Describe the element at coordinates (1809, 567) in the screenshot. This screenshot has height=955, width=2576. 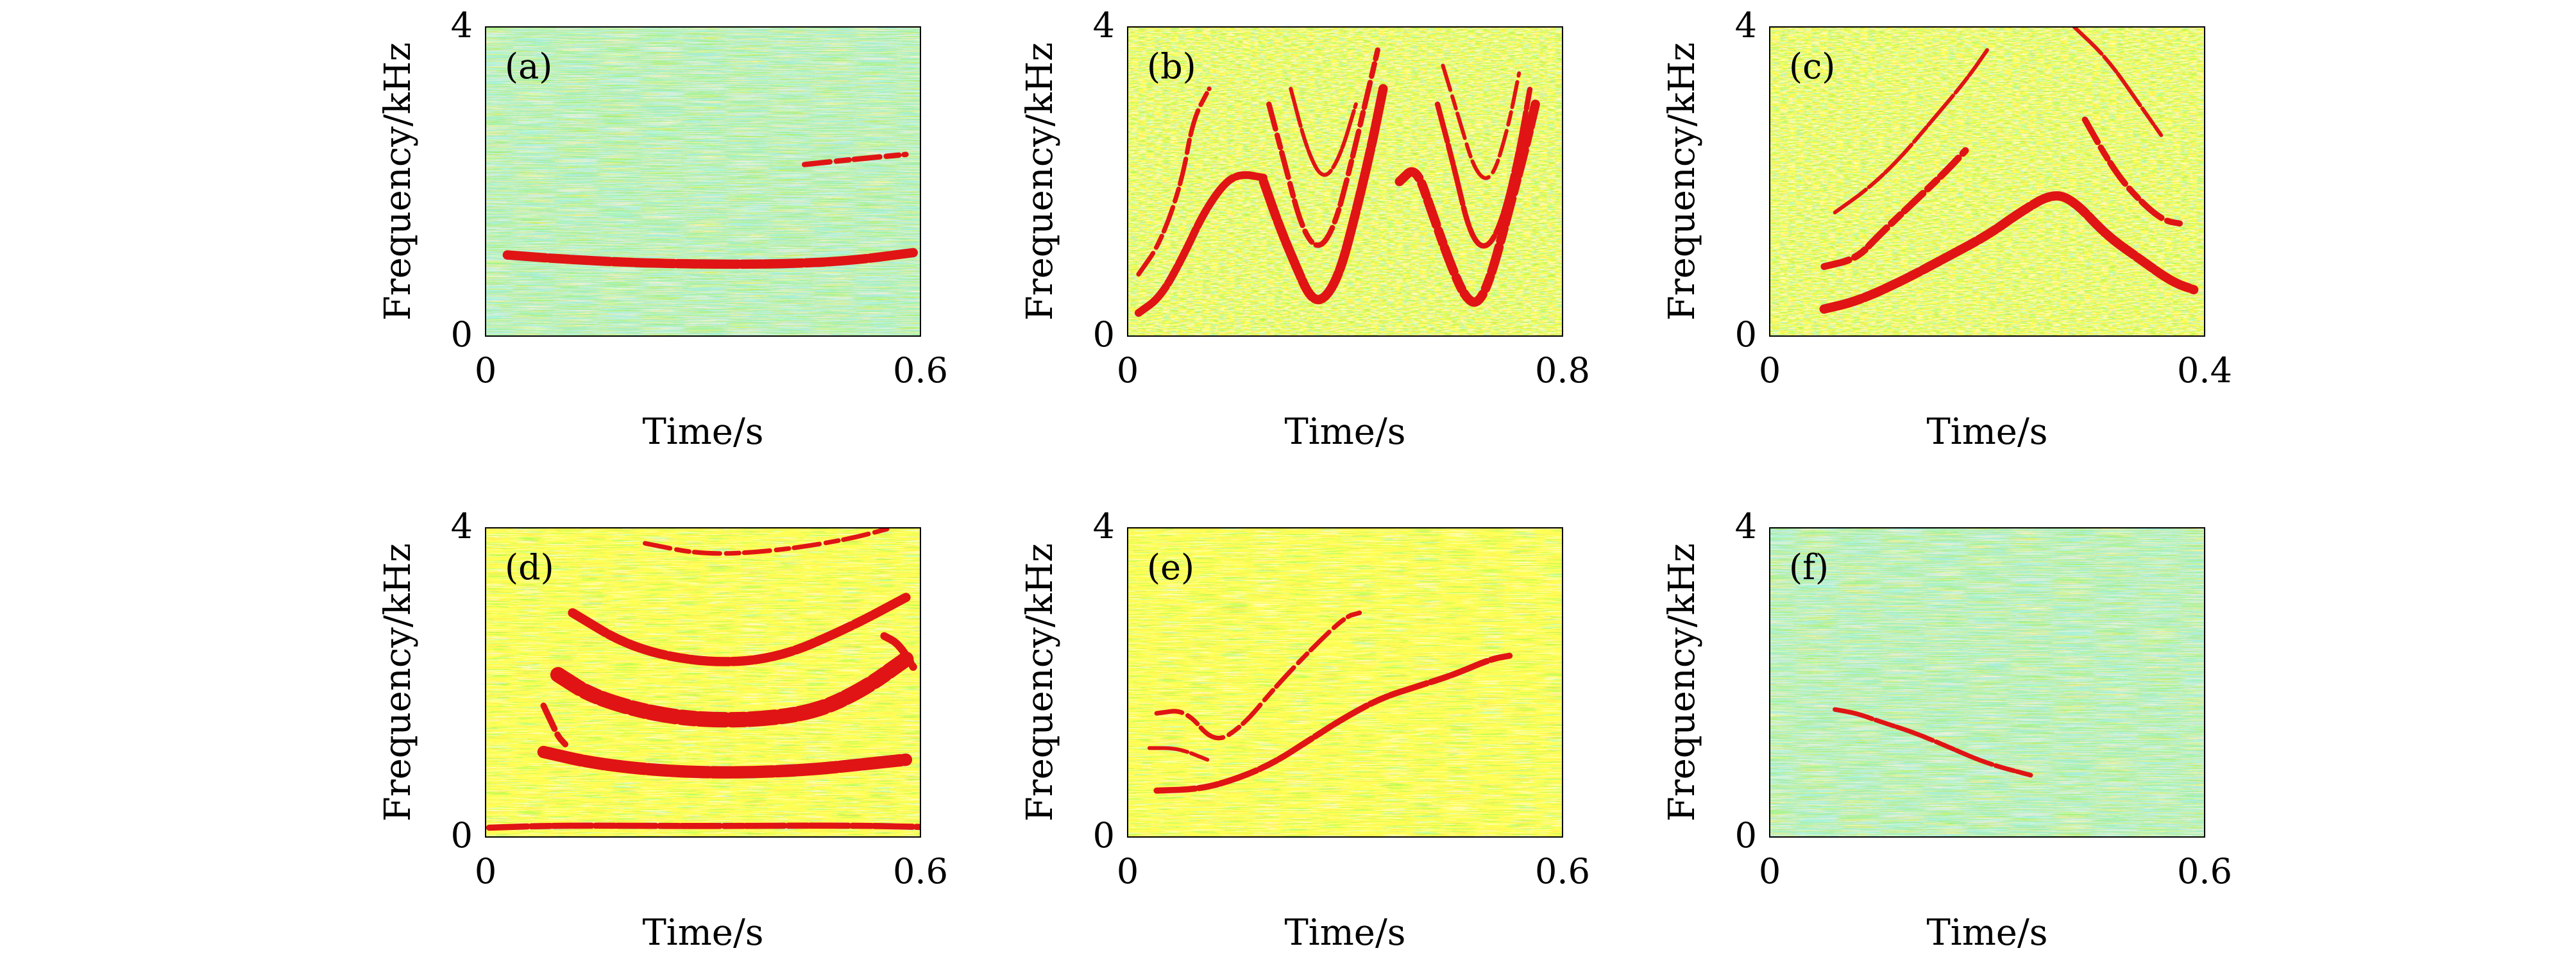
I see `panel-label: (f)` at that location.